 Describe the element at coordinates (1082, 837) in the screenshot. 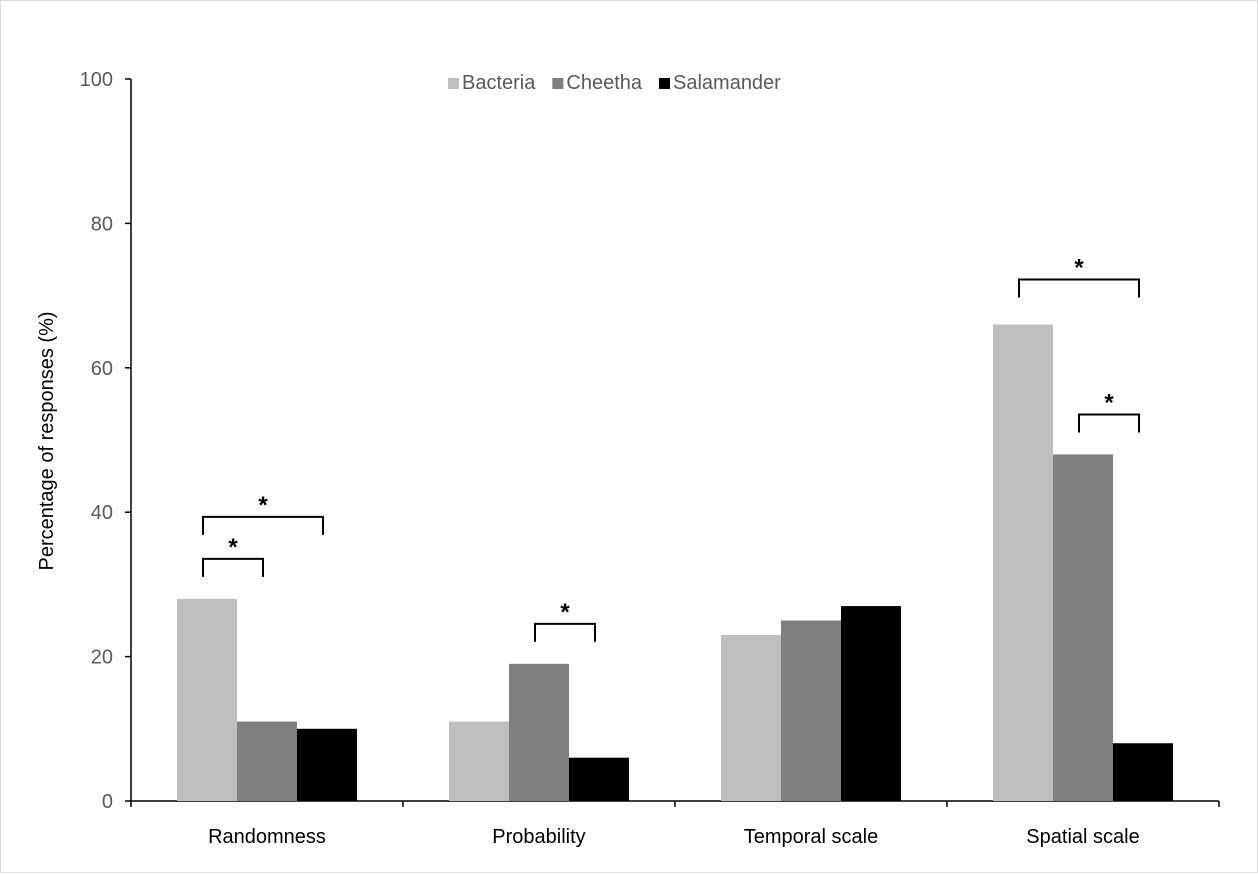

I see `x-category-label: Spatial scale` at that location.